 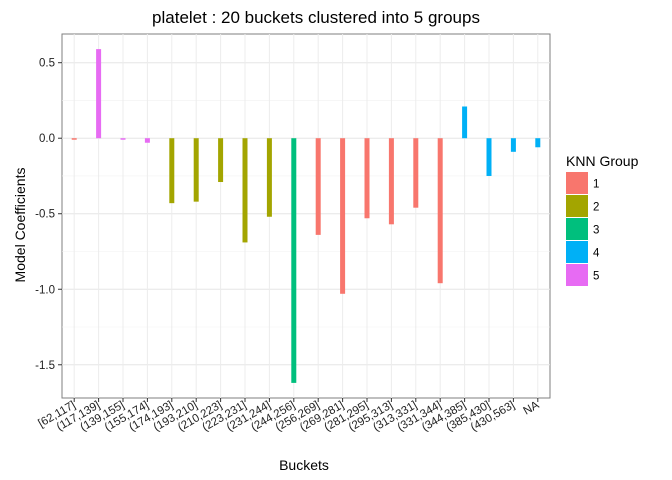 I want to click on legend-label: 4, so click(x=596, y=254).